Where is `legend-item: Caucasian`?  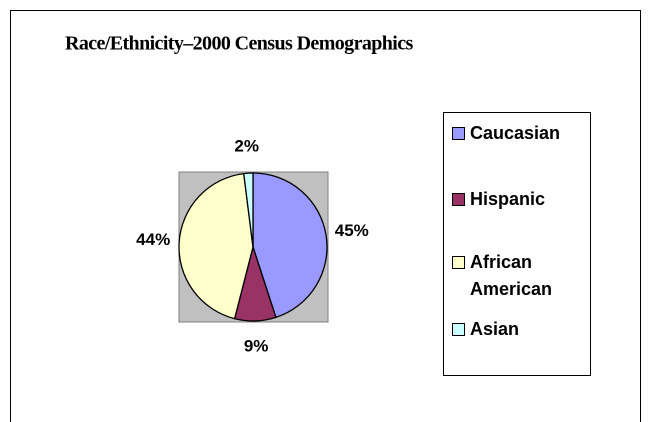 legend-item: Caucasian is located at coordinates (520, 133).